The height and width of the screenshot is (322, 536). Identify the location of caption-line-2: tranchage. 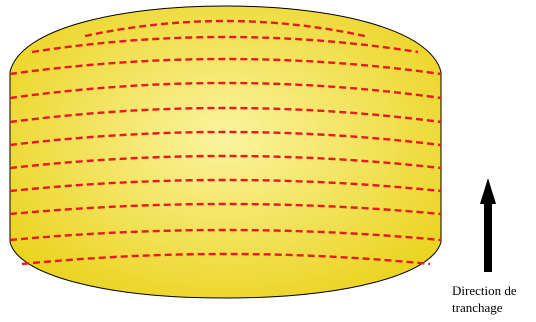
(477, 307).